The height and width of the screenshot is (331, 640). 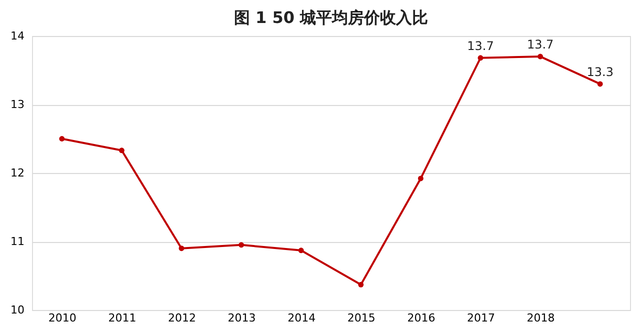 What do you see at coordinates (17, 310) in the screenshot?
I see `y-tick-label: 10` at bounding box center [17, 310].